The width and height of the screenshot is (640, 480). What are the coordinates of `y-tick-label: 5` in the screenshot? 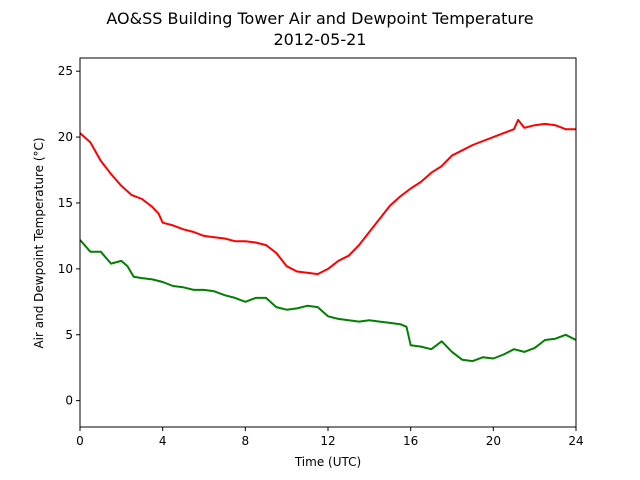 It's located at (69, 335).